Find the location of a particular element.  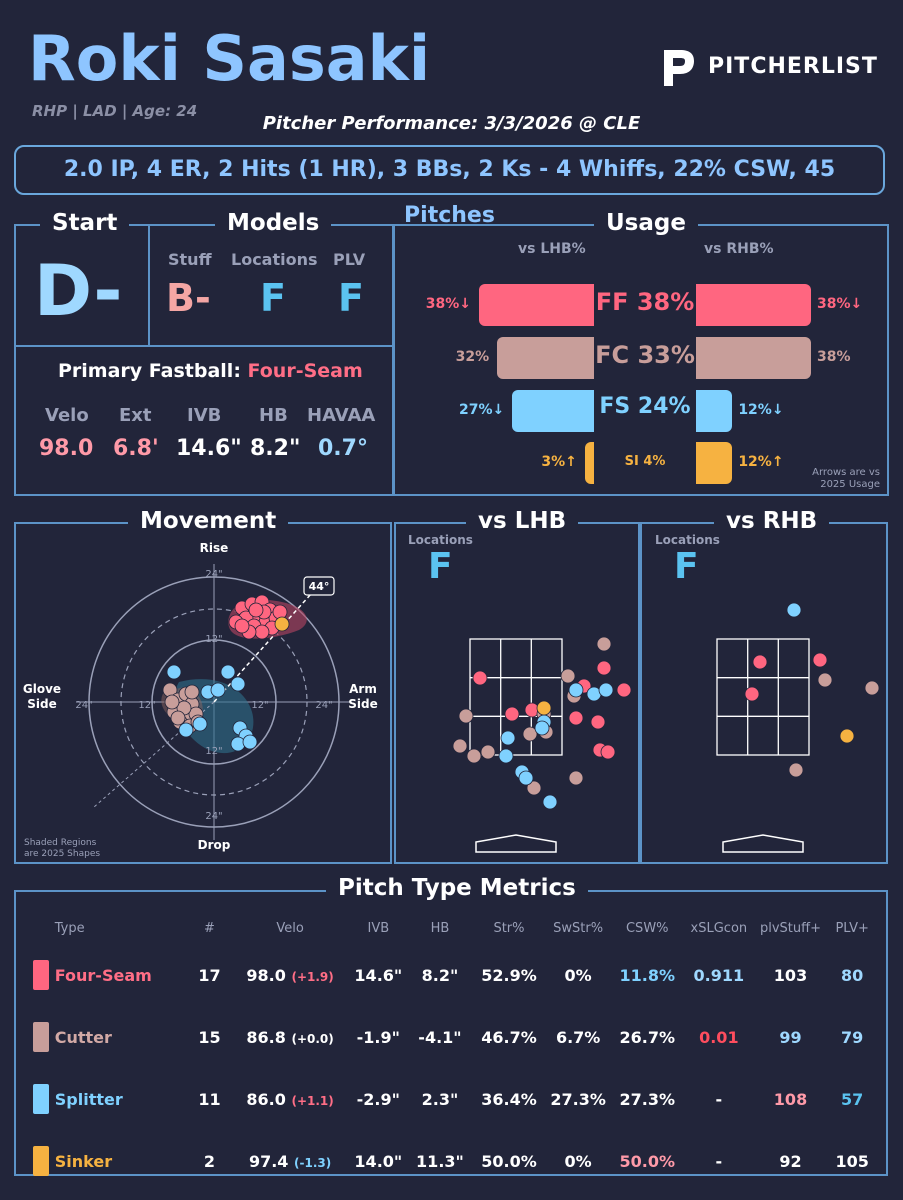

pitch-type: Splitter is located at coordinates (88, 1099).